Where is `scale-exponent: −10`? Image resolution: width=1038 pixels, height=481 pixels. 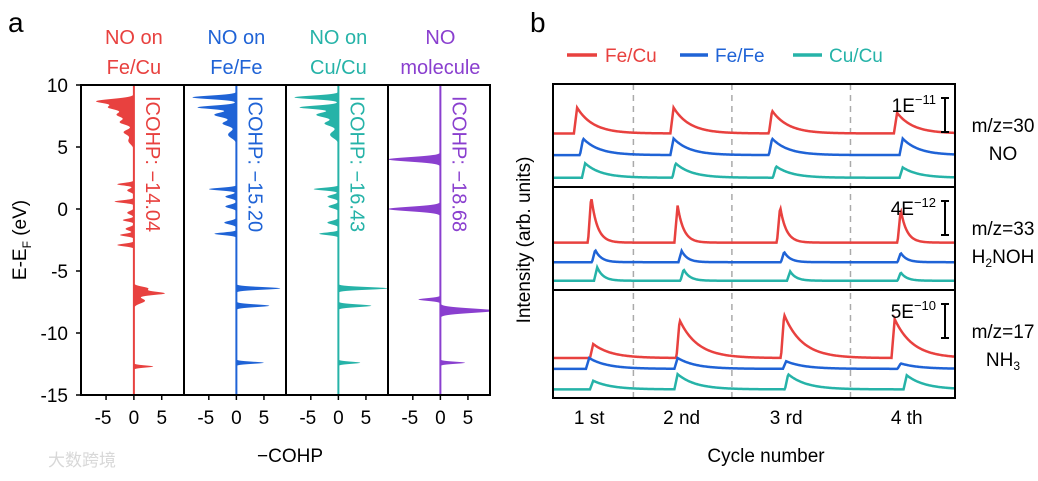 scale-exponent: −10 is located at coordinates (925, 305).